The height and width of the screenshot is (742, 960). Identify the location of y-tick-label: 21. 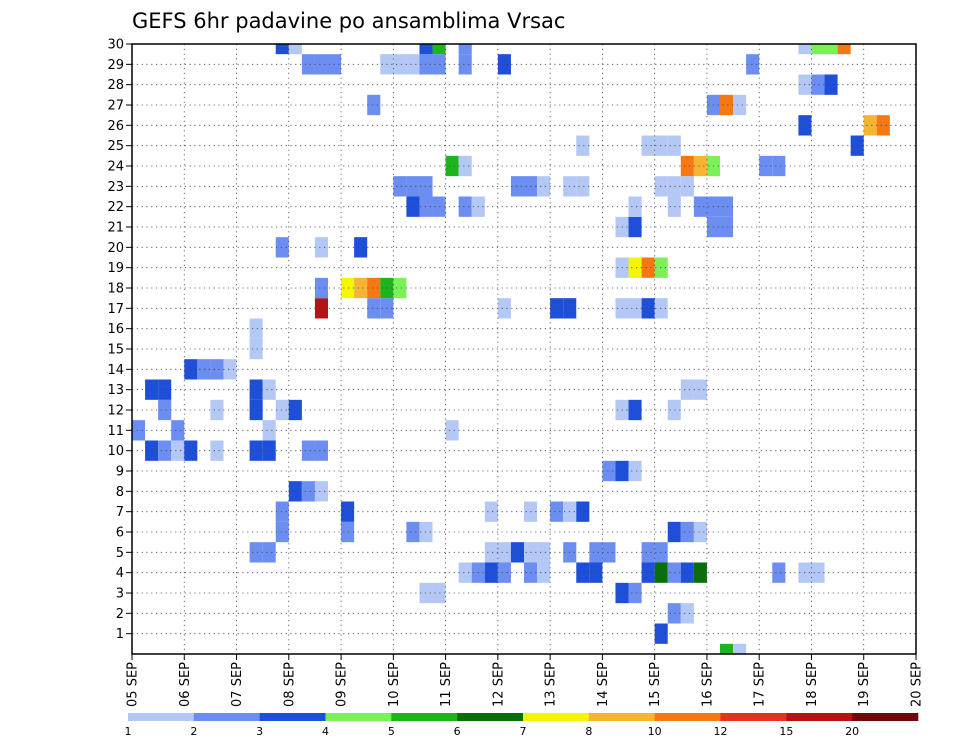
(115, 228).